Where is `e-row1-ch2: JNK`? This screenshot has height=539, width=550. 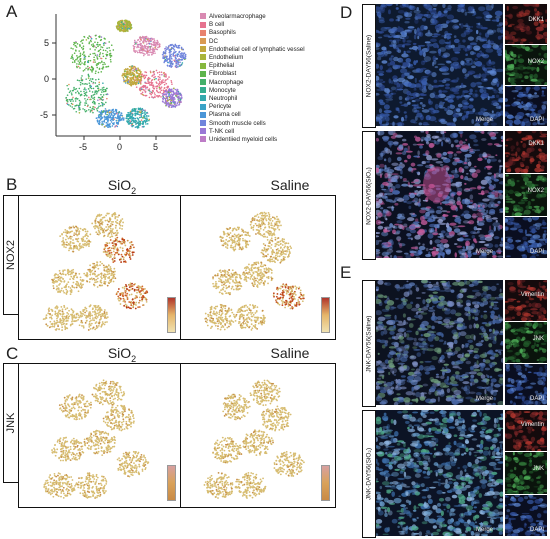
e-row1-ch2: JNK is located at coordinates (526, 342).